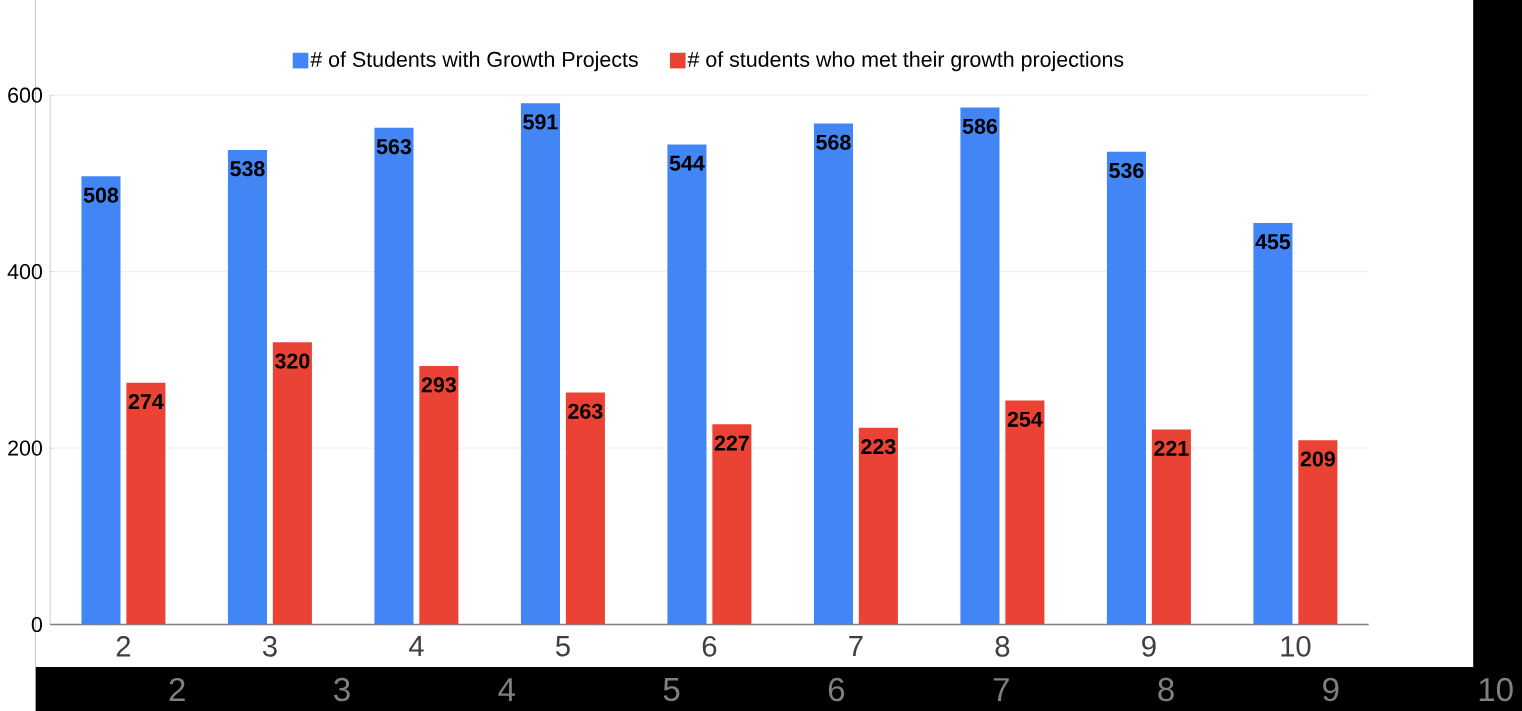 The height and width of the screenshot is (711, 1522). What do you see at coordinates (562, 646) in the screenshot?
I see `x-tick-label: 5` at bounding box center [562, 646].